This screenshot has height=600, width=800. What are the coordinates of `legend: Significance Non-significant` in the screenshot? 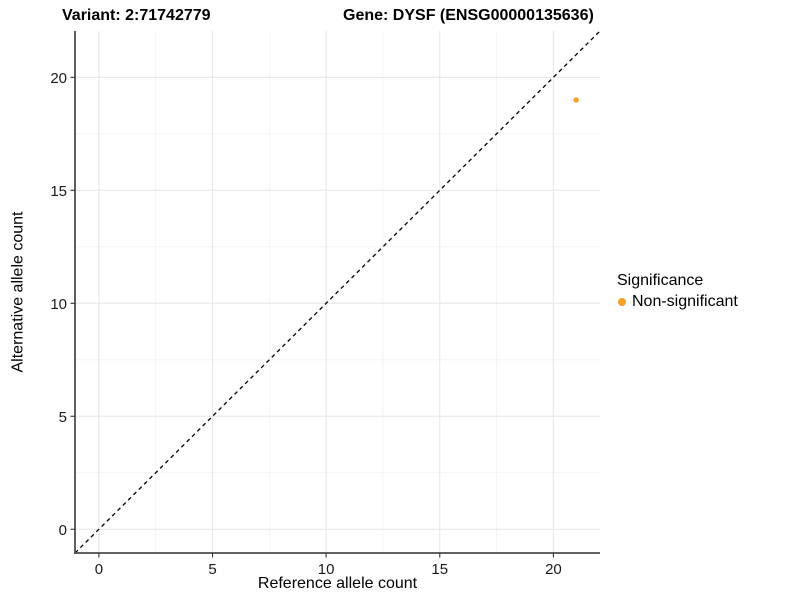 It's located at (677, 291).